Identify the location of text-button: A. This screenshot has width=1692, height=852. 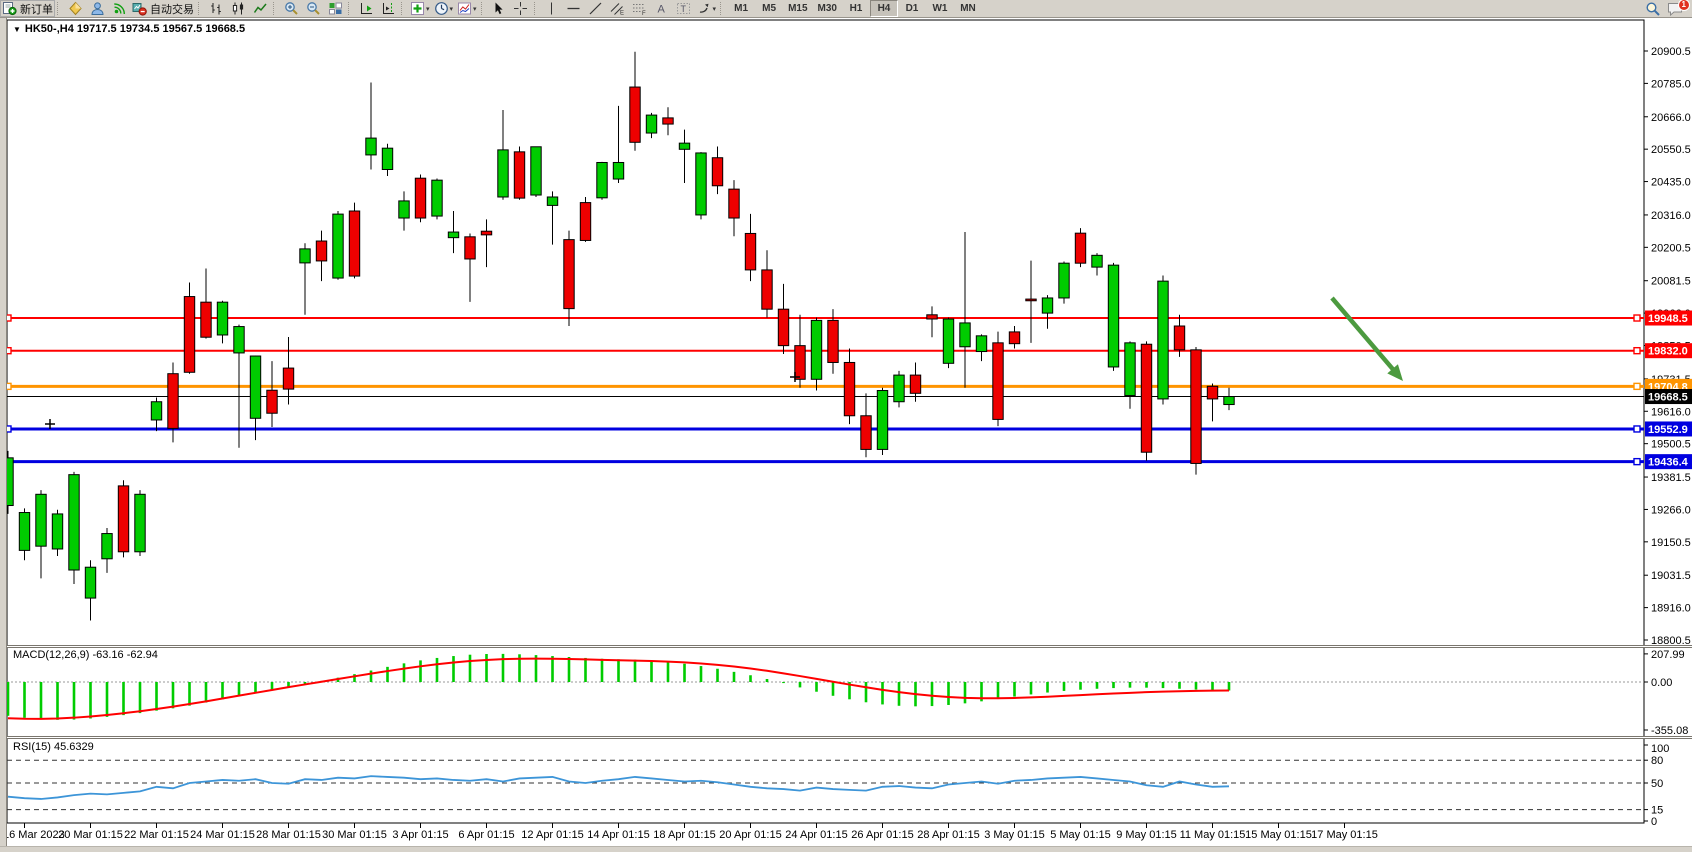
(662, 8).